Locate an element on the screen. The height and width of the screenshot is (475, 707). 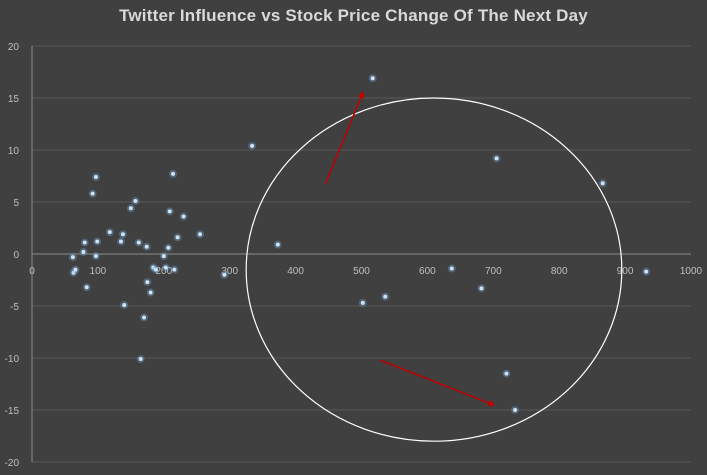
y-tick-label: -5 is located at coordinates (14, 307).